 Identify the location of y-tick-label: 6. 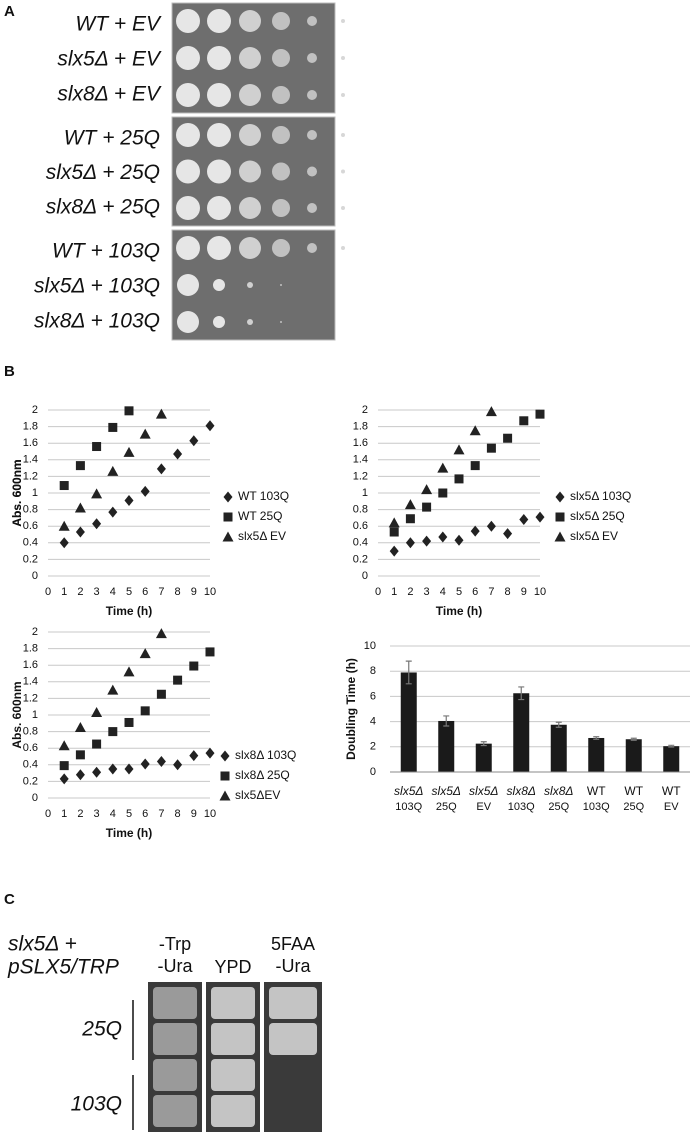
(373, 696).